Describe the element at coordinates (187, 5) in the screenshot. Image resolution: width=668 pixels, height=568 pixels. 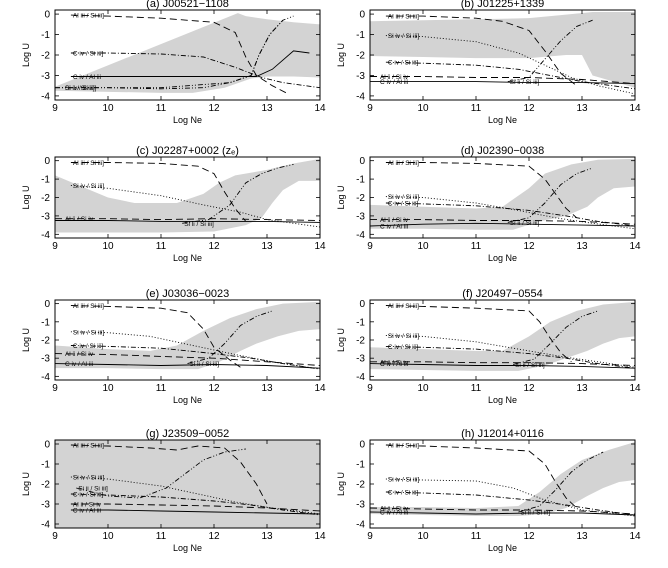
I see `panel-title: (a) J00521−1108` at that location.